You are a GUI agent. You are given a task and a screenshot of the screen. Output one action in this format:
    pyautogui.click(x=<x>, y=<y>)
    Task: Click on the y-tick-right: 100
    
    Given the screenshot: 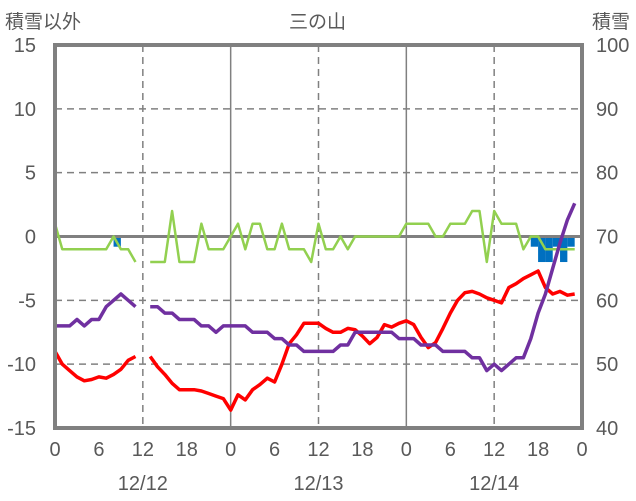 What is the action you would take?
    pyautogui.click(x=612, y=46)
    